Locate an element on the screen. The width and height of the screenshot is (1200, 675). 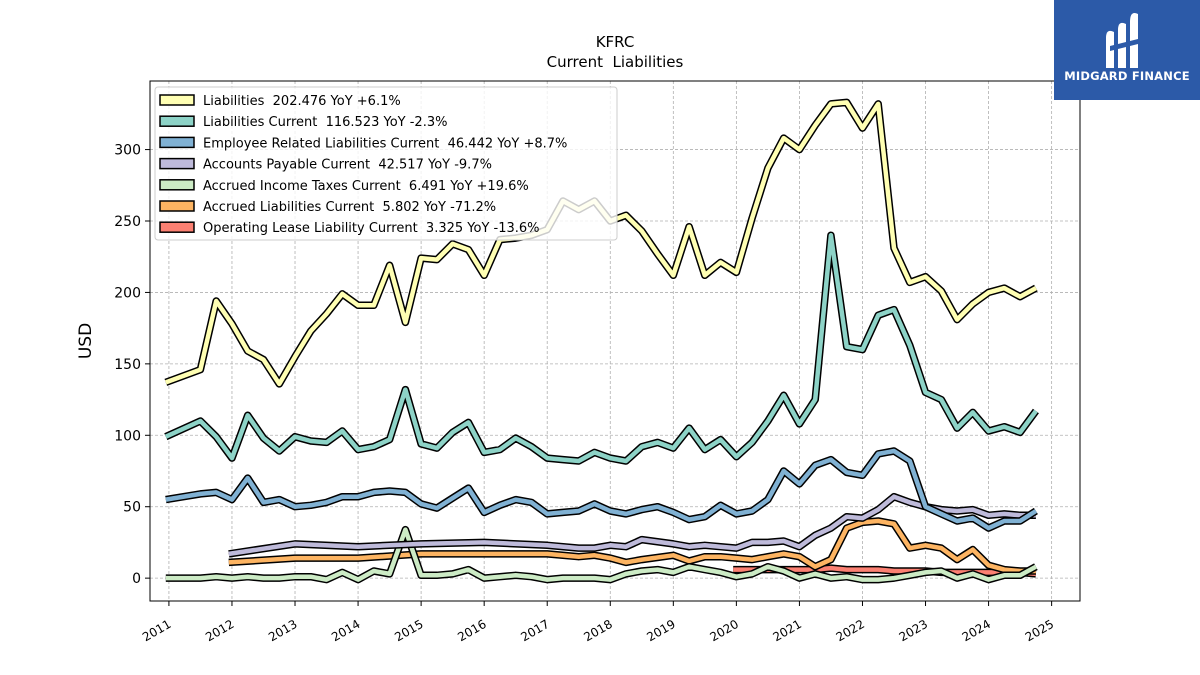
x-tick-label: 2018 is located at coordinates (597, 630).